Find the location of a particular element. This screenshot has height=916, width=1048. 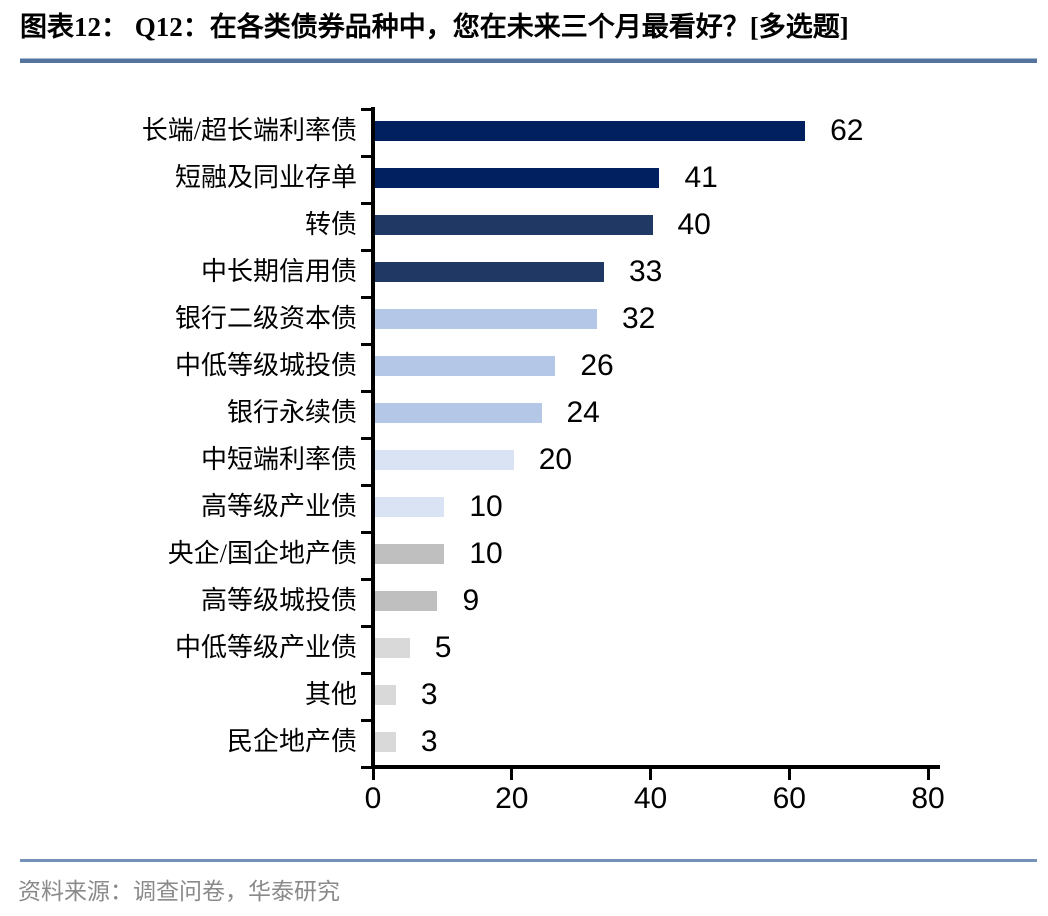

value-label: 26 is located at coordinates (597, 365).